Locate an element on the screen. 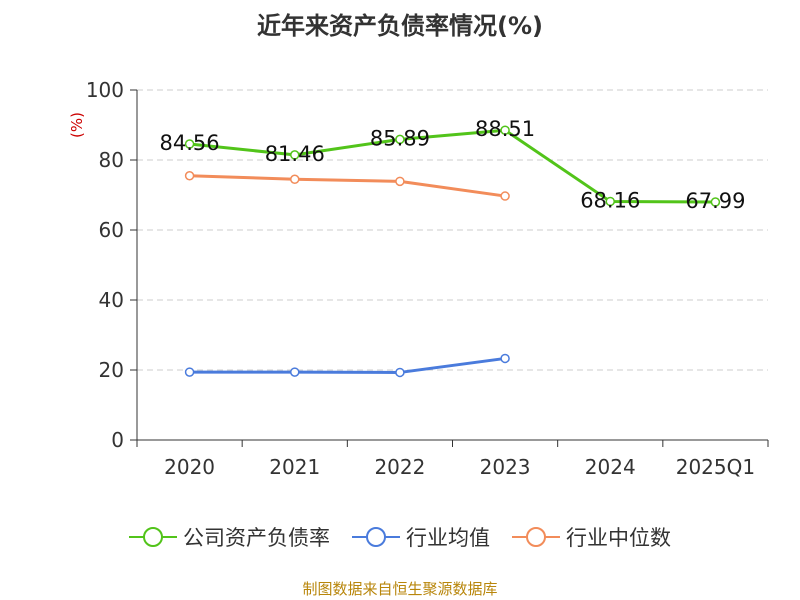 This screenshot has width=800, height=600. data-label: 84.56 is located at coordinates (190, 143).